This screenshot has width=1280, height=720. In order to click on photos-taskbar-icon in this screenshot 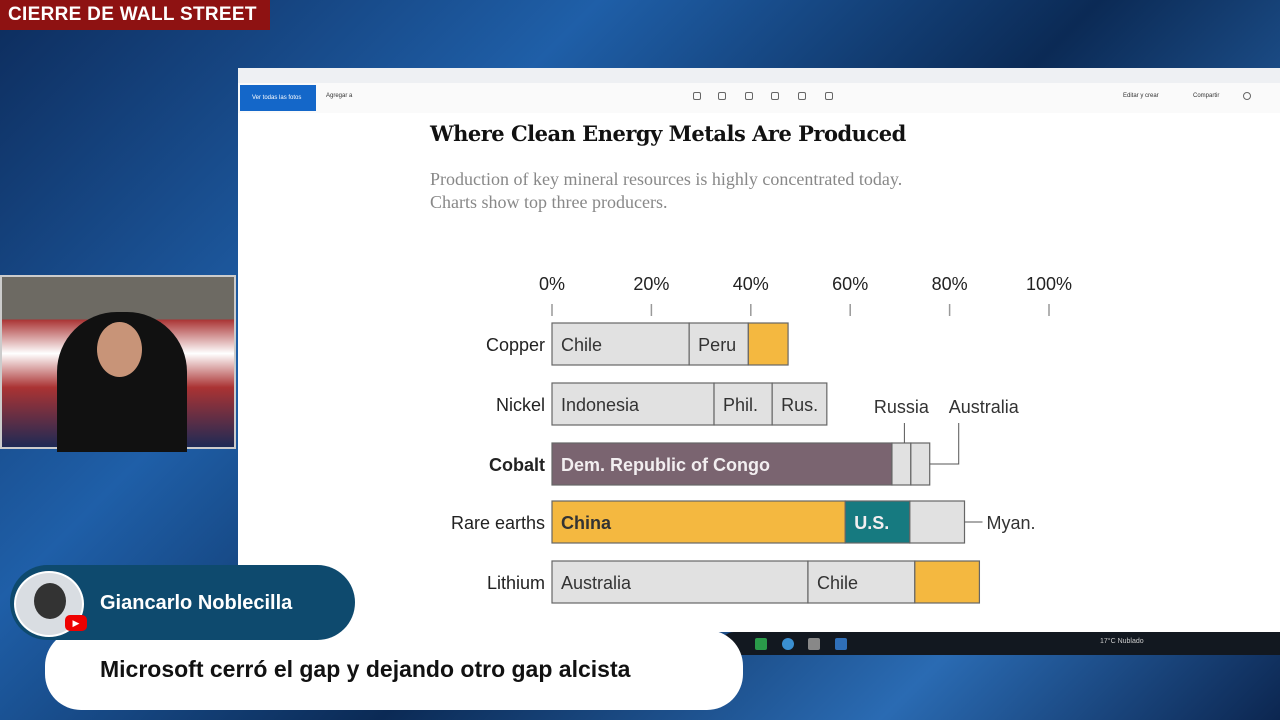, I will do `click(841, 644)`.